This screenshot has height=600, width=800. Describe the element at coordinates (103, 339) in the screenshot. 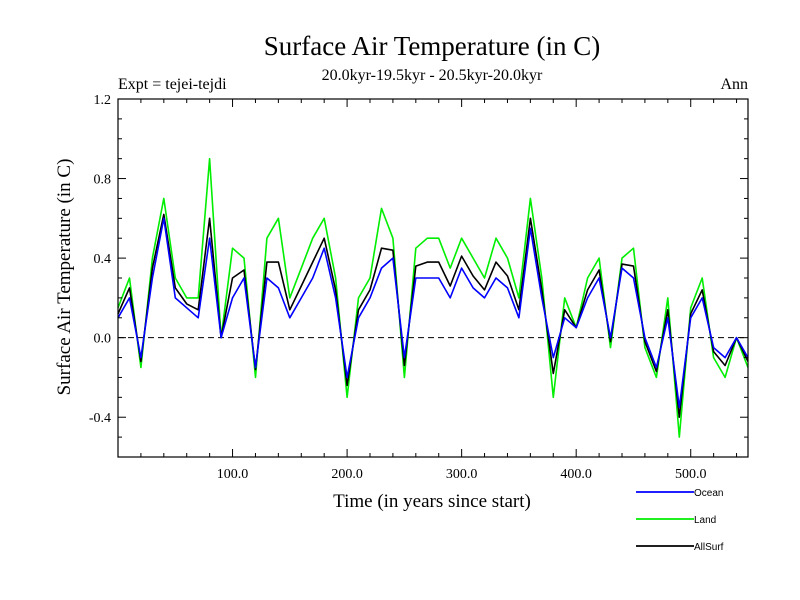

I see `y-tick-label: 0.0` at that location.